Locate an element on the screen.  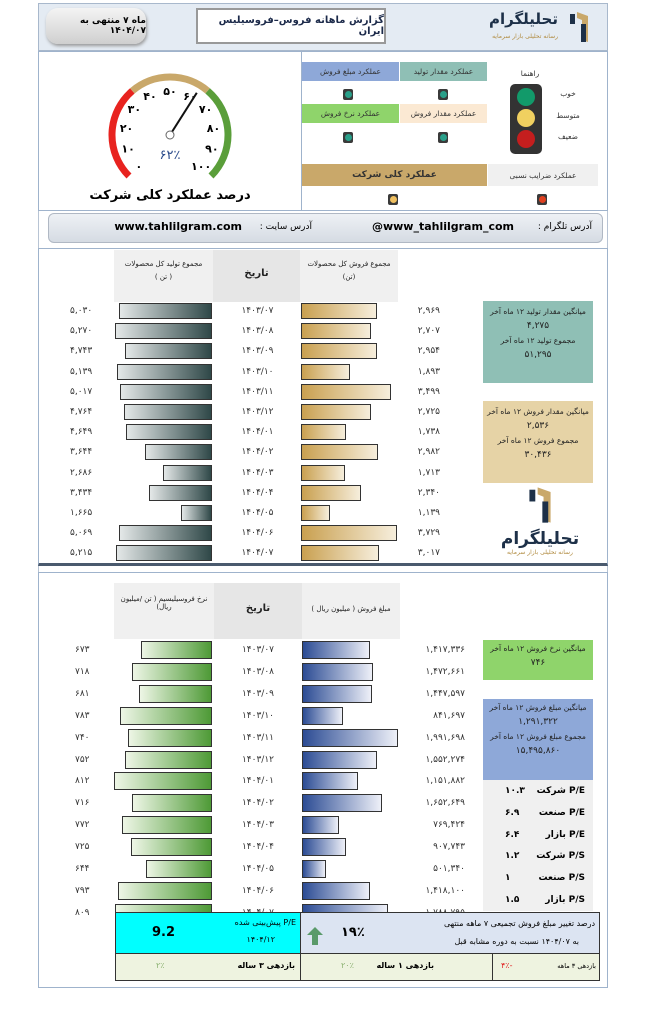
telegram-handle: @www_tahlilgram_com is located at coordinates (442, 226).